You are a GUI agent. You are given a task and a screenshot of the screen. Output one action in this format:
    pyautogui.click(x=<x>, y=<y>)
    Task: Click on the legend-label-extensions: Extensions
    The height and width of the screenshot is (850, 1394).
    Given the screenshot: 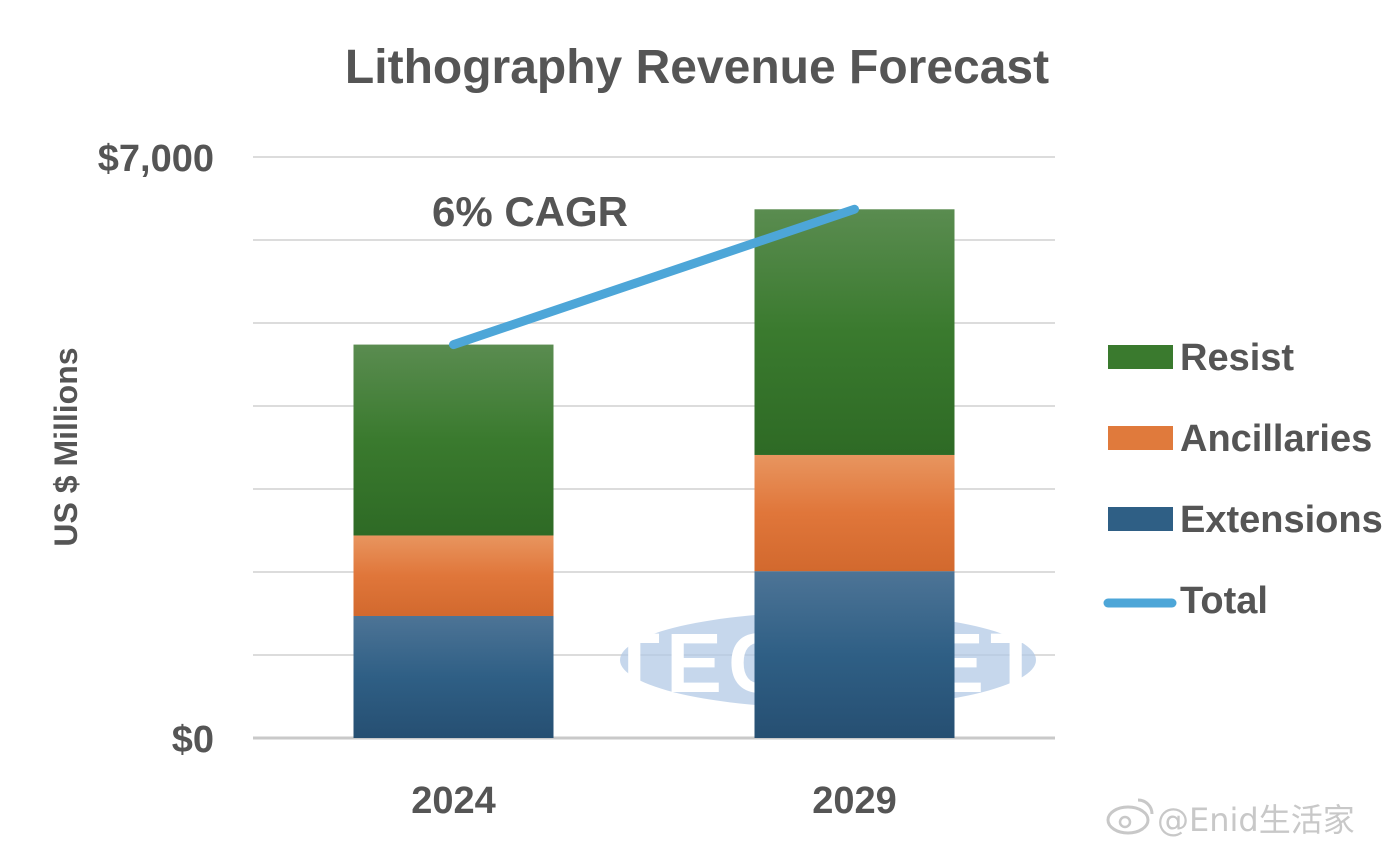 What is the action you would take?
    pyautogui.click(x=1281, y=520)
    